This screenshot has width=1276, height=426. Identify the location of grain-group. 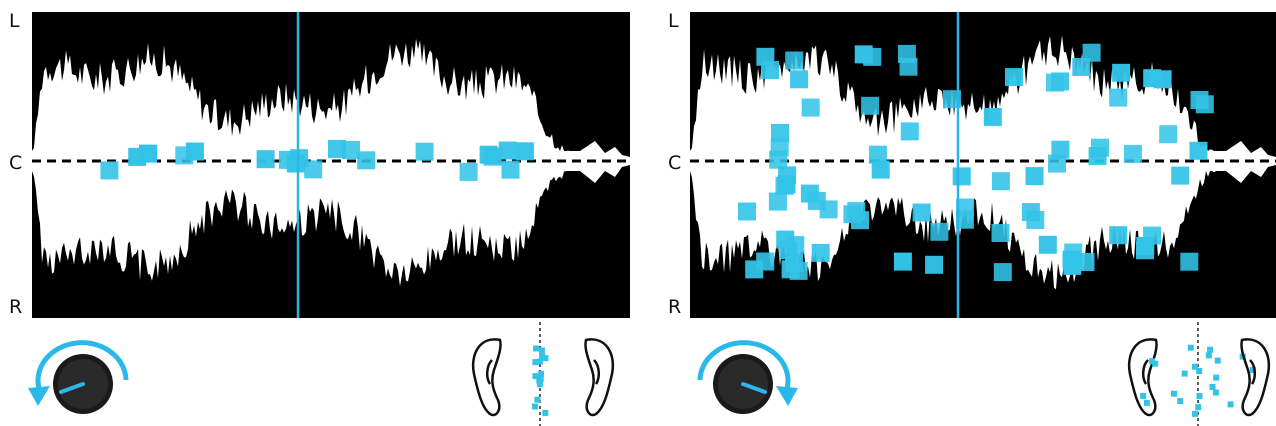
(317, 160).